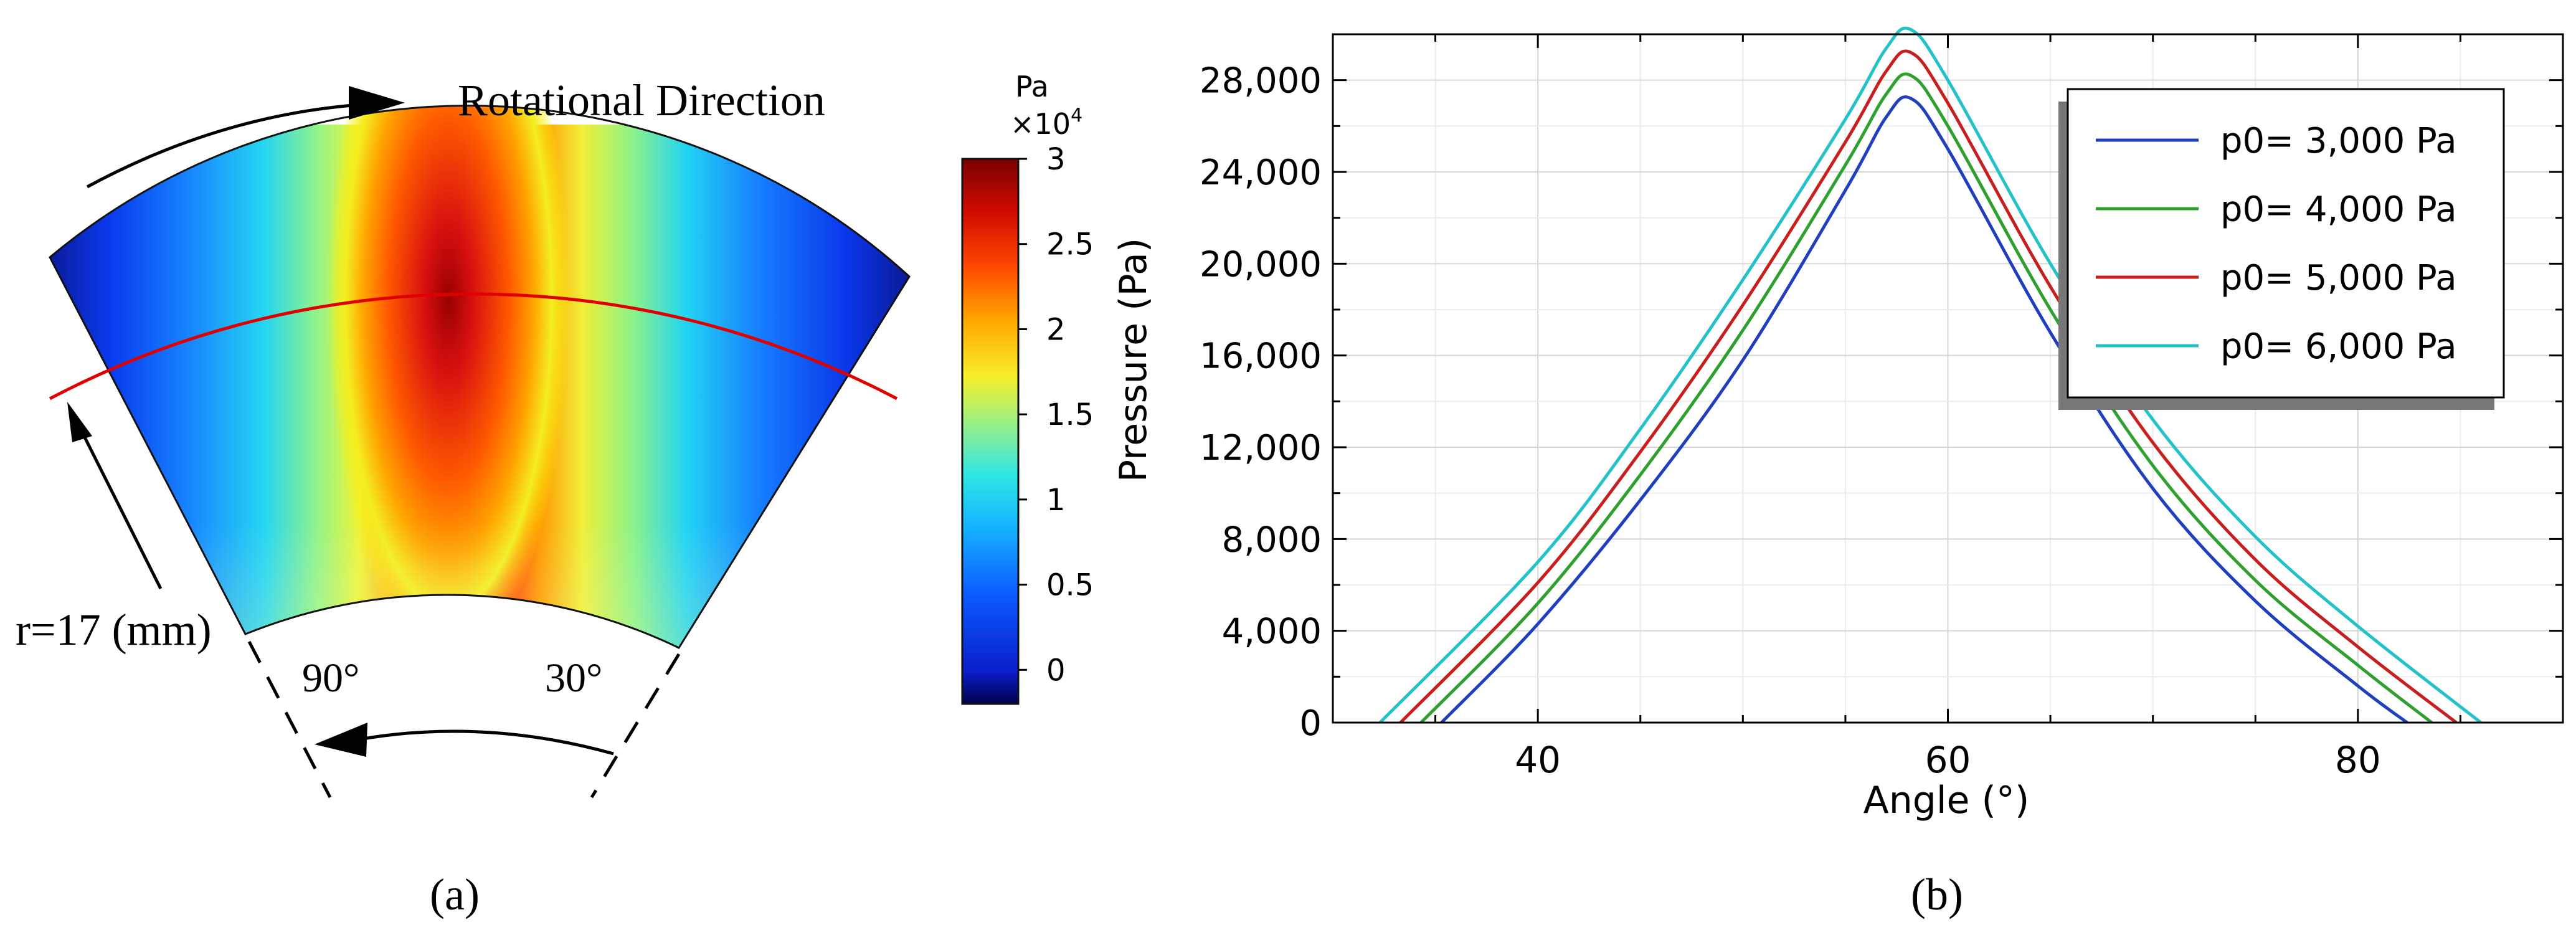 This screenshot has width=2576, height=935. I want to click on rotation-label: Rotational Direction, so click(641, 100).